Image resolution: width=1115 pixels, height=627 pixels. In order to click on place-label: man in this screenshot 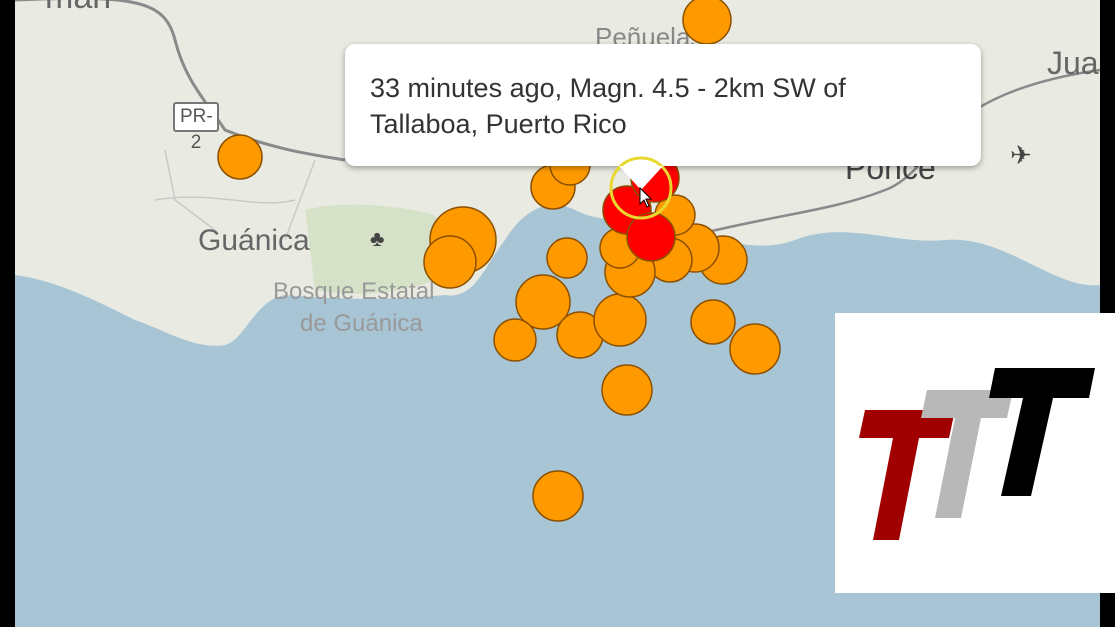, I will do `click(78, 8)`.